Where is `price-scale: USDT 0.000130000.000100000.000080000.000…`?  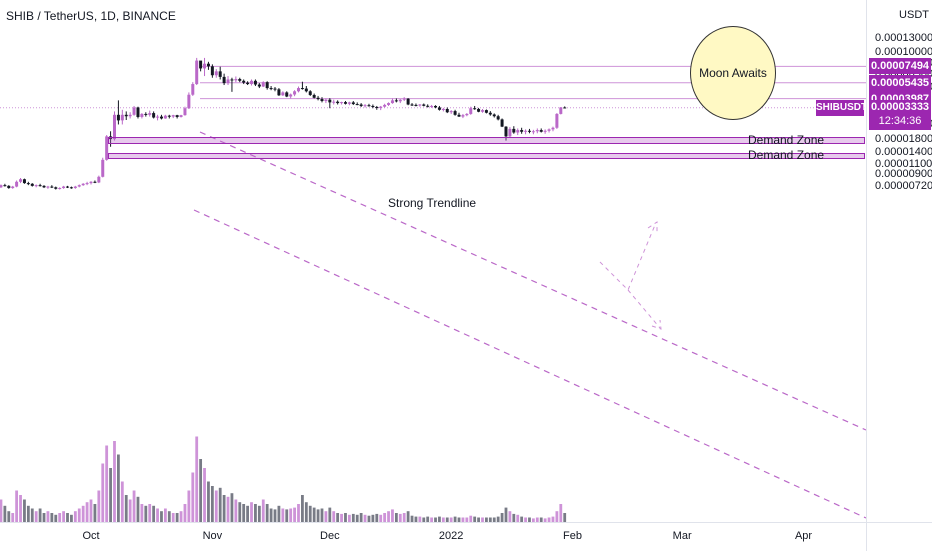 price-scale: USDT 0.000130000.000100000.000080000.000… is located at coordinates (899, 261).